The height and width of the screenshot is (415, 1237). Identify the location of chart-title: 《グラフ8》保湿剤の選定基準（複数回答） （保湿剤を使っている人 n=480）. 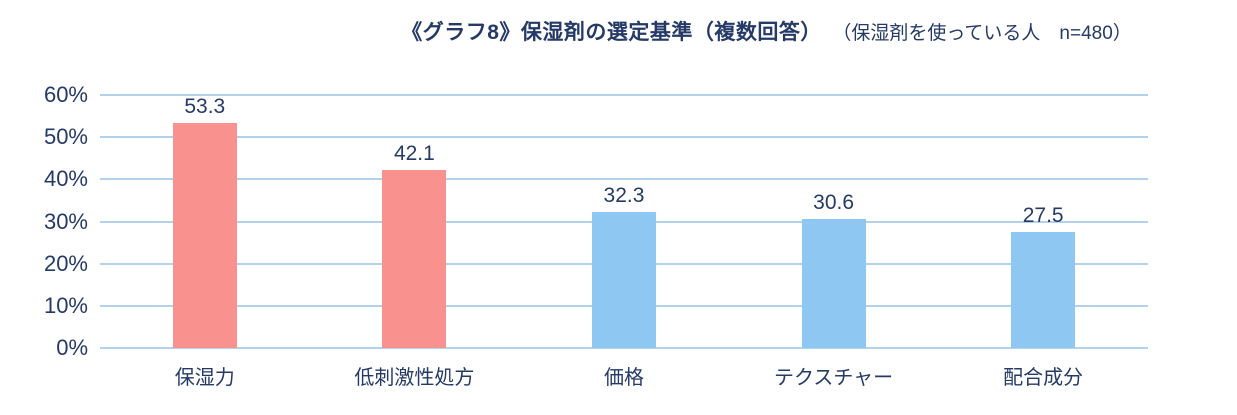
(692, 31).